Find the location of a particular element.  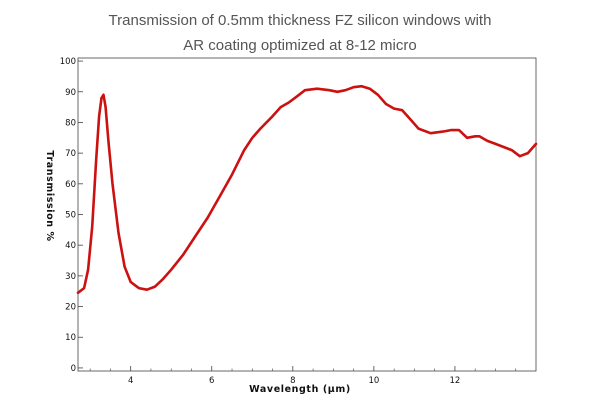

x-tick-label: 10 is located at coordinates (373, 381).